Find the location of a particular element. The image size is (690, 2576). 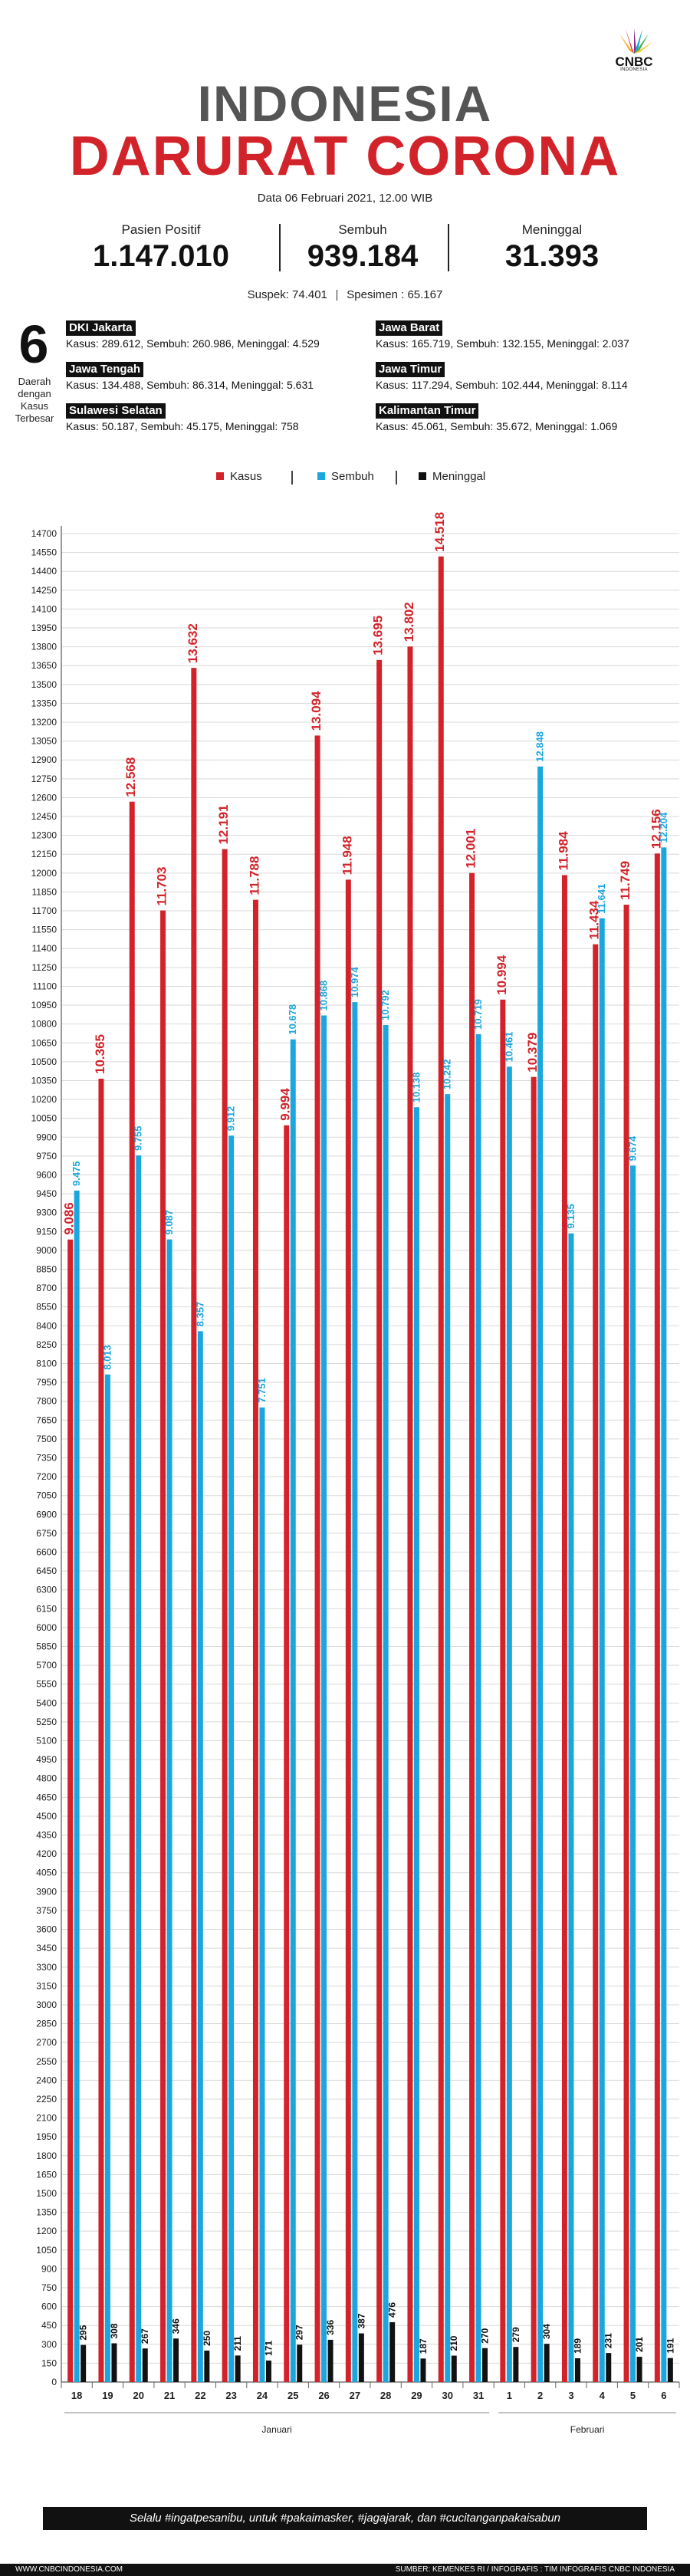

y-tick-label: 13950 is located at coordinates (44, 628).